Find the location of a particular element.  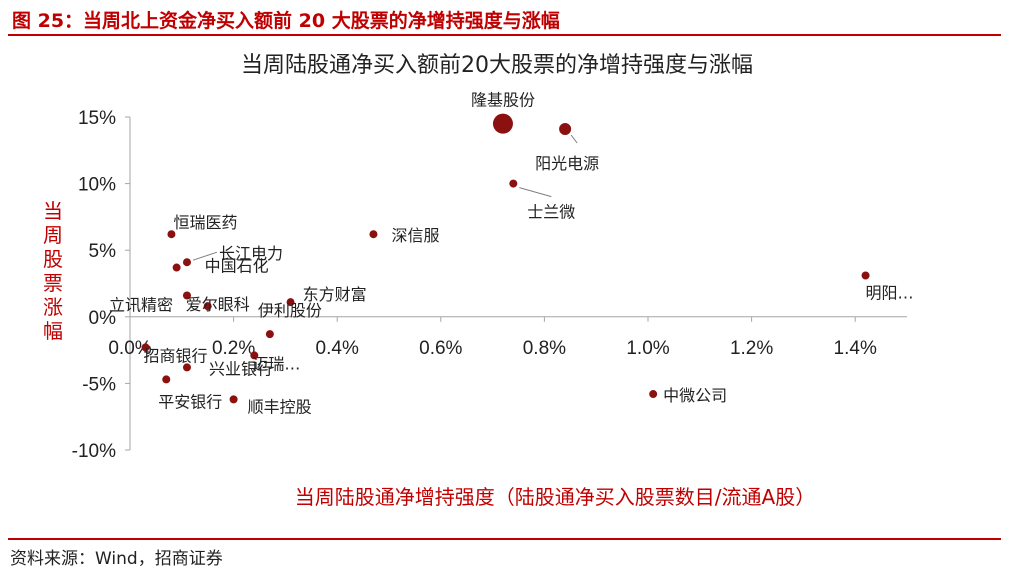

y-axis-label-char: 幅 is located at coordinates (53, 331).